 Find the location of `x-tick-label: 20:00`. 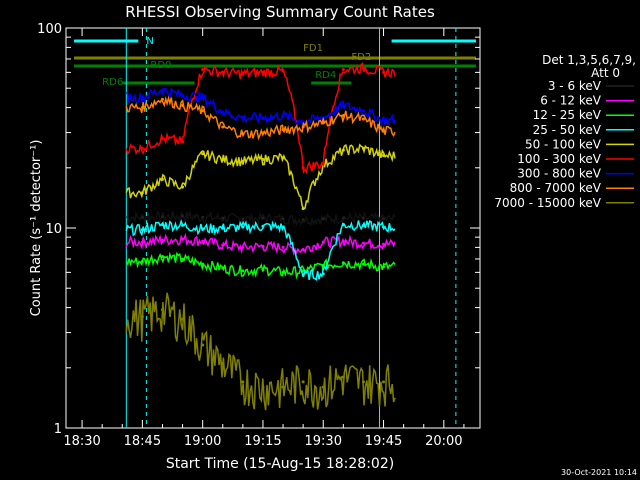

x-tick-label: 20:00 is located at coordinates (443, 441).